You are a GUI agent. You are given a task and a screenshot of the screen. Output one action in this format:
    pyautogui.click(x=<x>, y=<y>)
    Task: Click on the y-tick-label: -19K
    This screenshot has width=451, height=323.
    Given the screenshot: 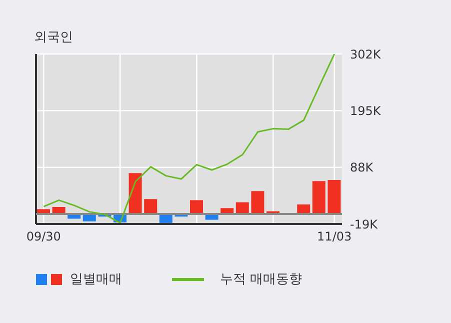 What is the action you would take?
    pyautogui.click(x=364, y=224)
    